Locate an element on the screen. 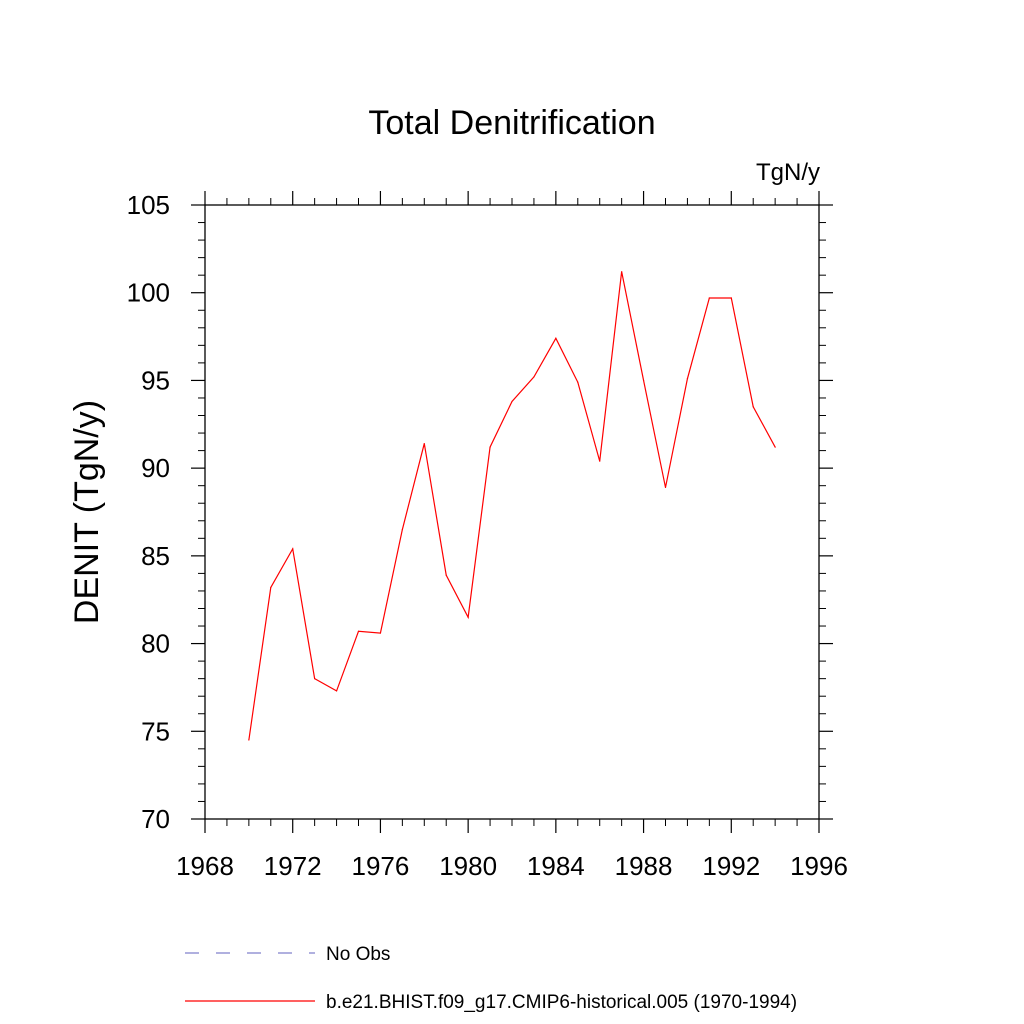 The width and height of the screenshot is (1024, 1024). y-tick-label: 90 is located at coordinates (155, 468).